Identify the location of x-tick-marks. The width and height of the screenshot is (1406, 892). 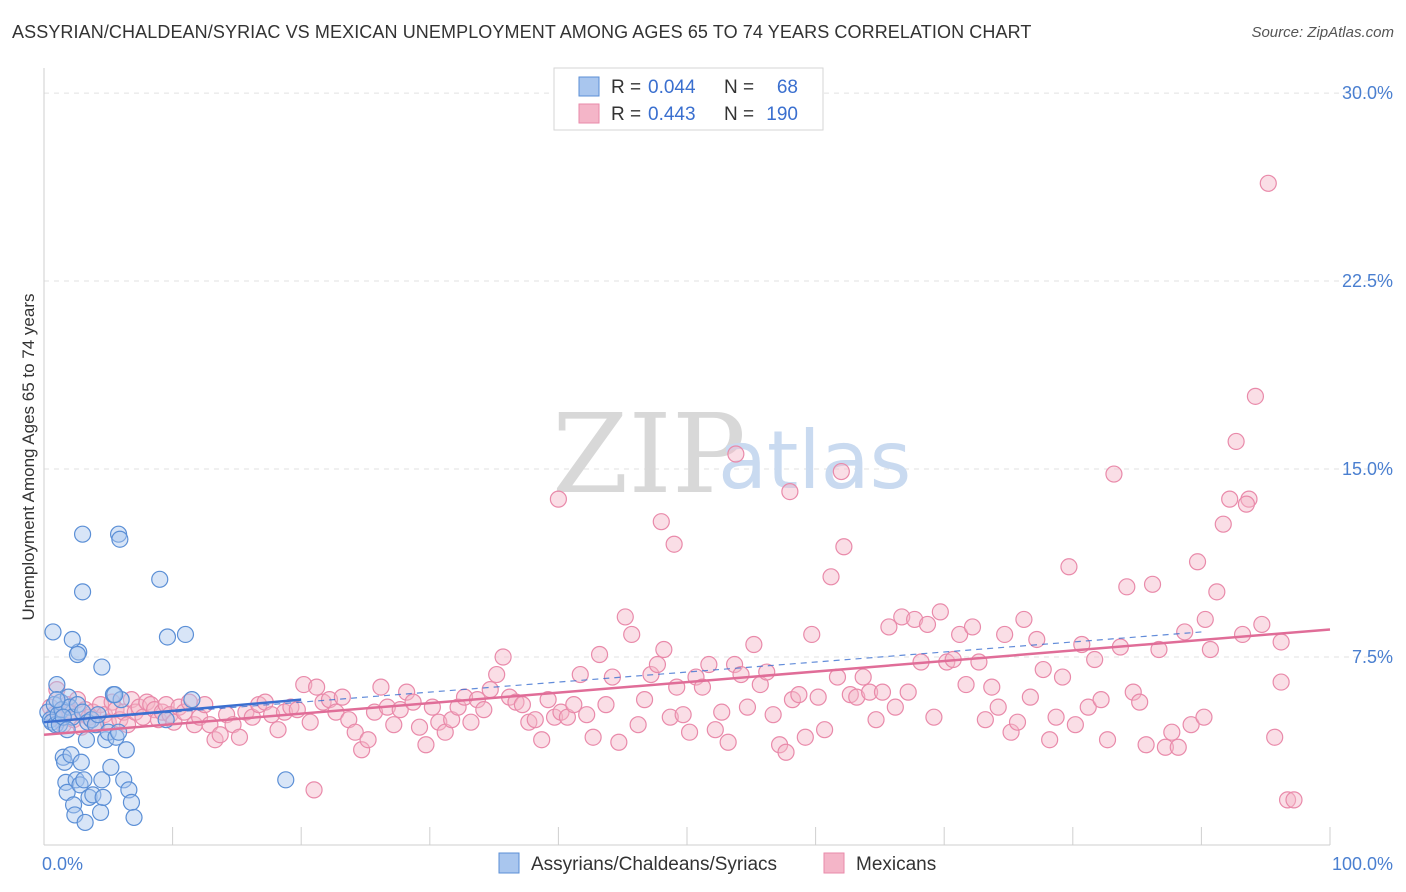
(687, 836).